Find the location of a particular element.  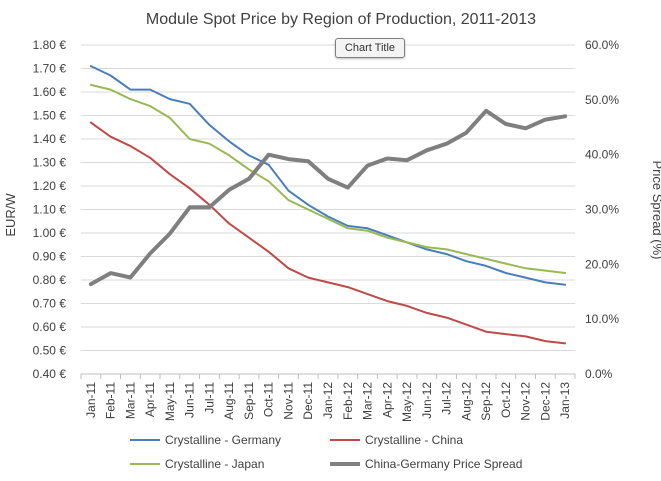

y2-tick-label: 20.0% is located at coordinates (602, 264).